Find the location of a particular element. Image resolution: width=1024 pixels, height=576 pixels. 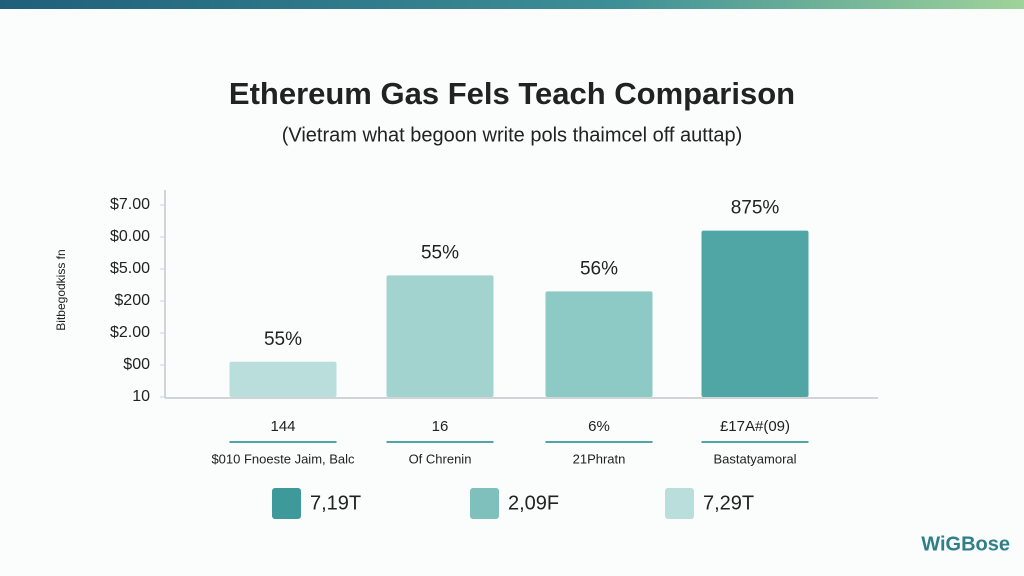

legend-label: 2,09F is located at coordinates (533, 503).